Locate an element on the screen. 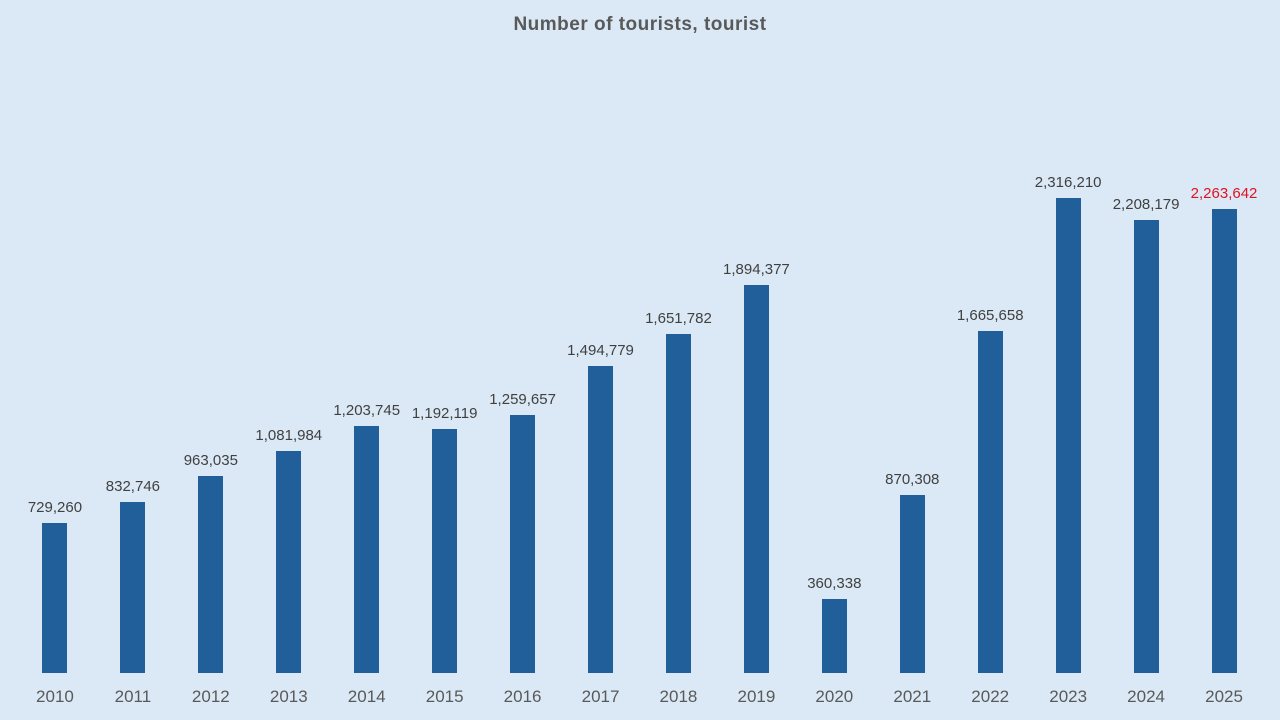 Image resolution: width=1280 pixels, height=720 pixels. bar-value-label: 870,308 is located at coordinates (912, 479).